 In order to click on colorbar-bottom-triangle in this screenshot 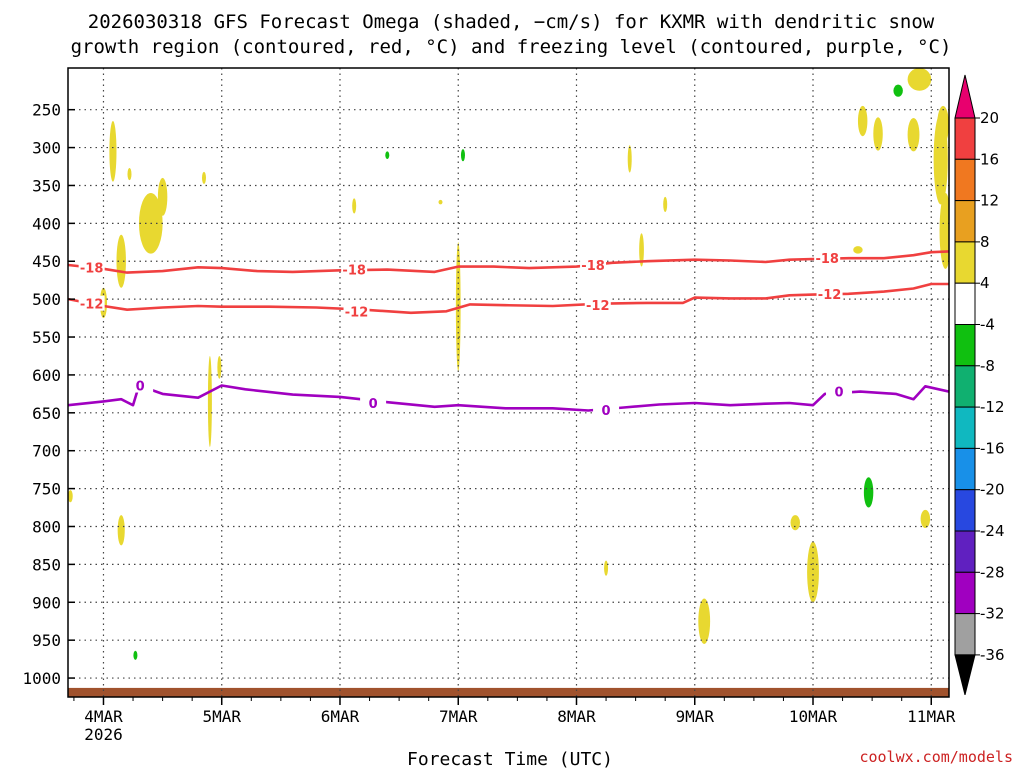, I will do `click(965, 675)`.